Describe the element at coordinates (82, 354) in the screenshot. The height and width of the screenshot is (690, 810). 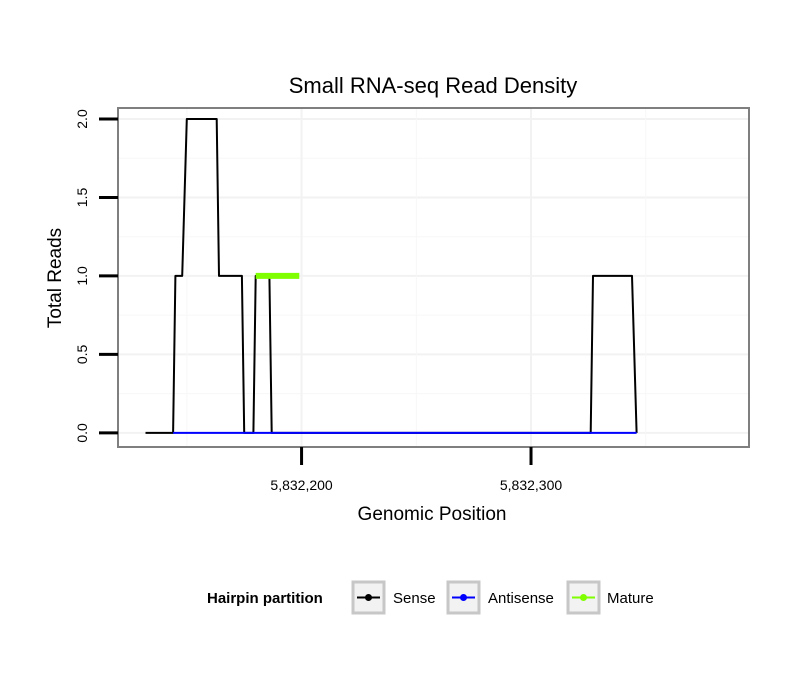
I see `y-tick-label: 0.5` at that location.